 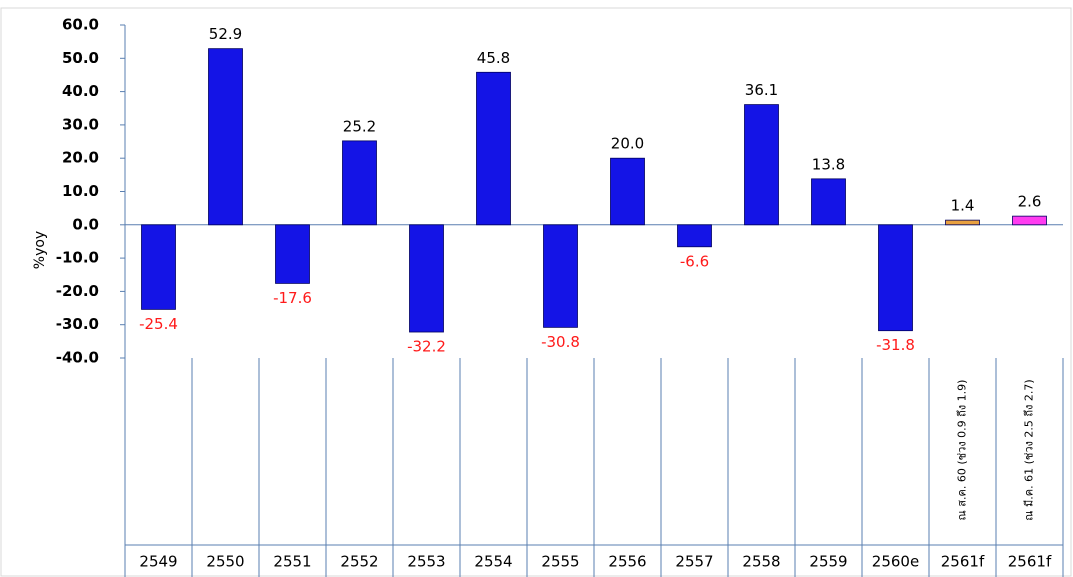 What do you see at coordinates (963, 206) in the screenshot?
I see `value-label: 1.4` at bounding box center [963, 206].